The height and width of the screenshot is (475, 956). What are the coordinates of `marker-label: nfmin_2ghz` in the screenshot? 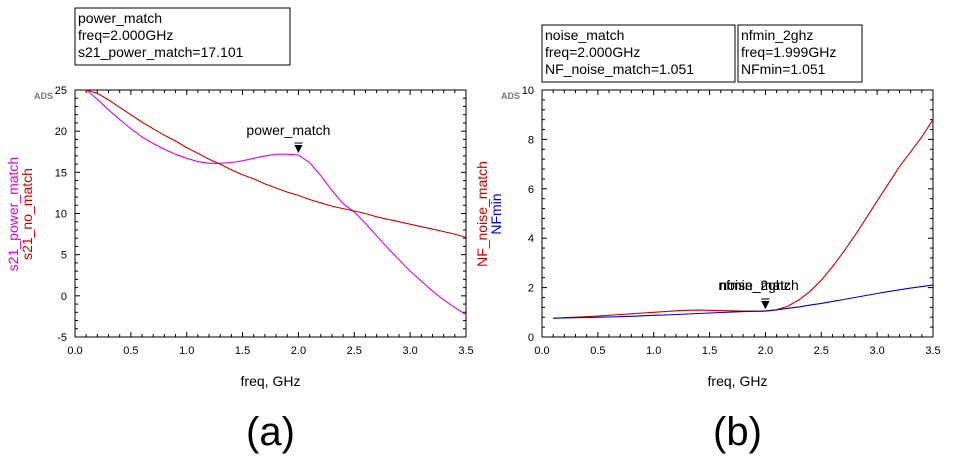 It's located at (754, 285).